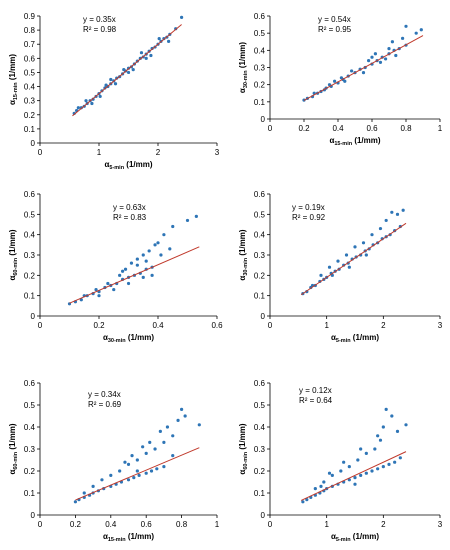  Describe the element at coordinates (217, 152) in the screenshot. I see `x-tick-label: 3` at that location.